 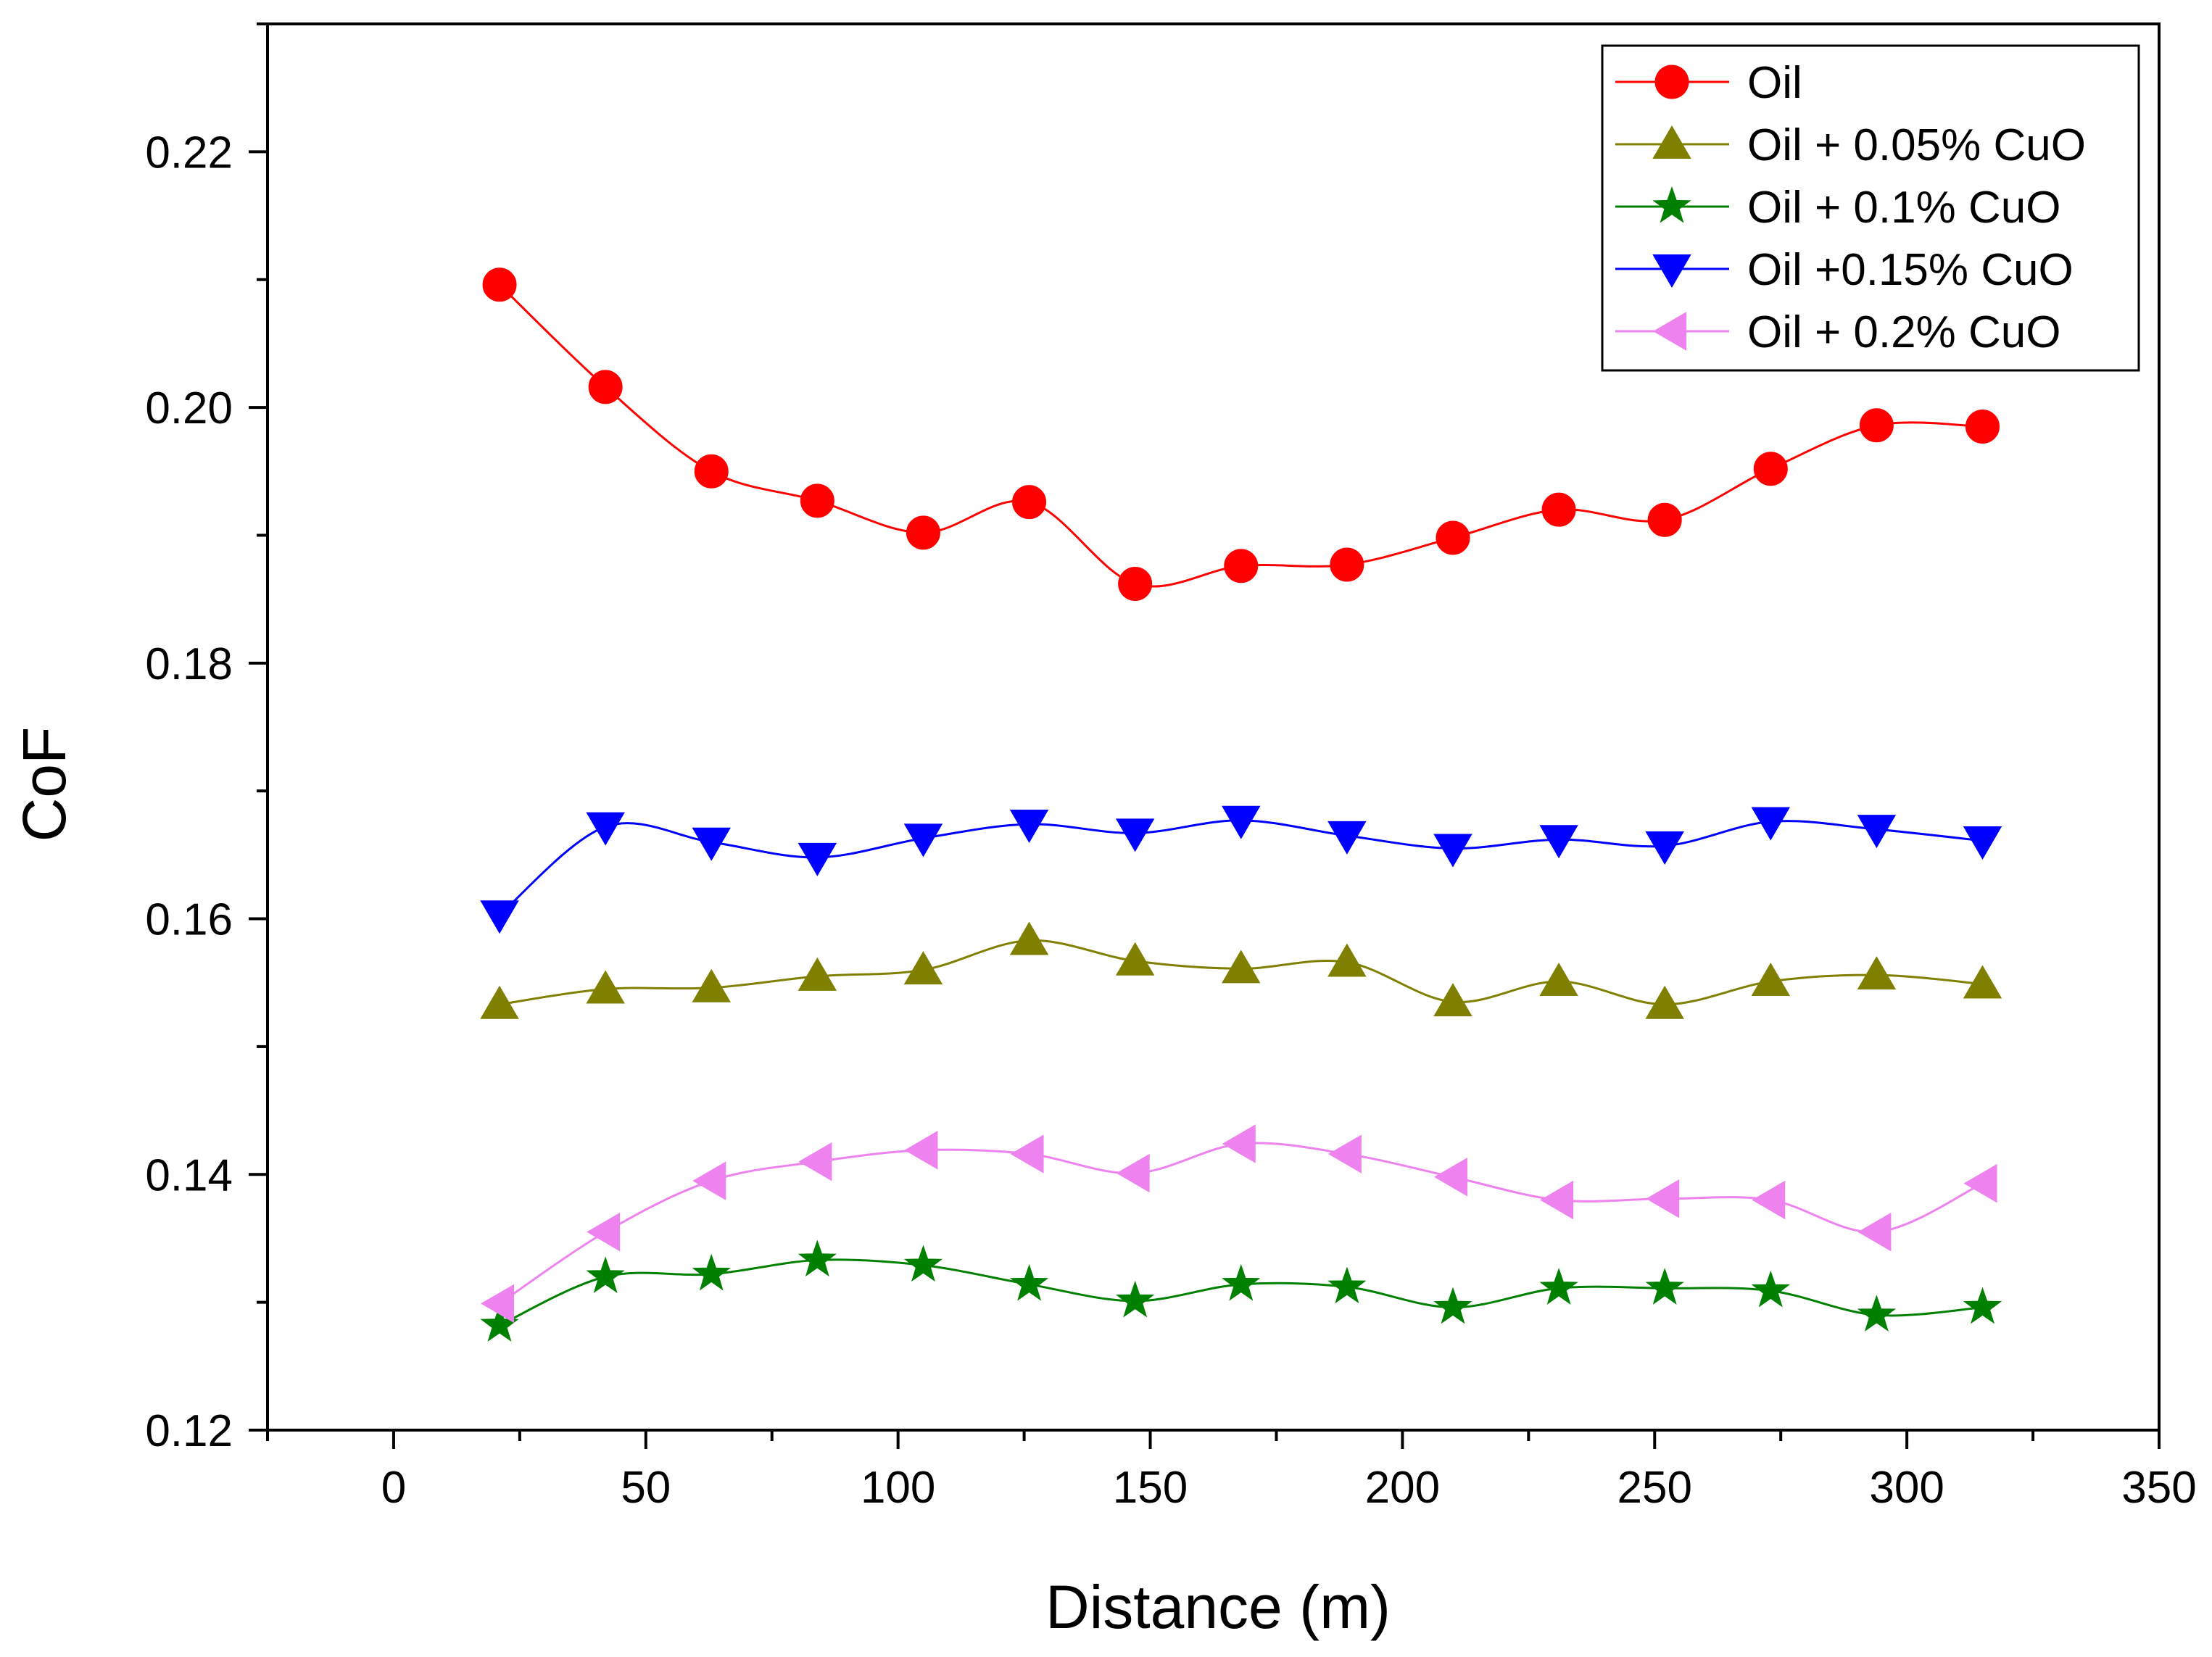 What do you see at coordinates (189, 153) in the screenshot?
I see `y-tick-label: 0.22` at bounding box center [189, 153].